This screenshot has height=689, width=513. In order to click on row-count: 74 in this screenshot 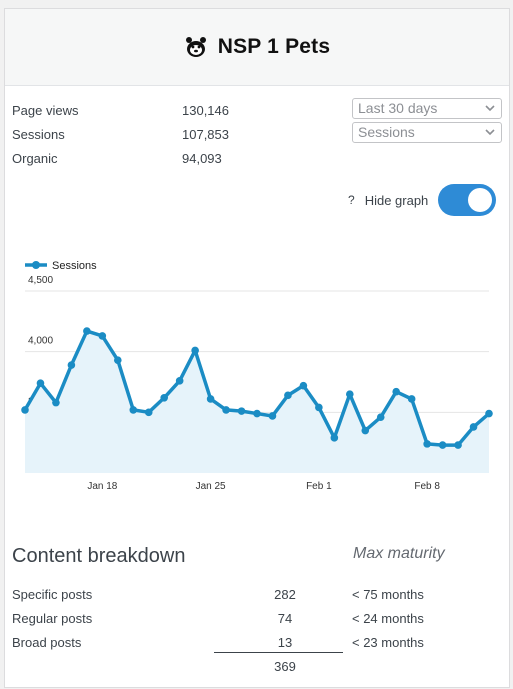, I will do `click(285, 618)`.